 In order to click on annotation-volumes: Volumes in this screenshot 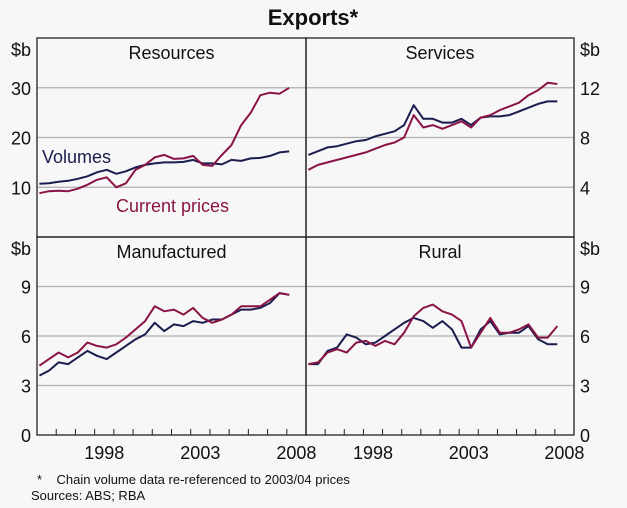, I will do `click(76, 157)`.